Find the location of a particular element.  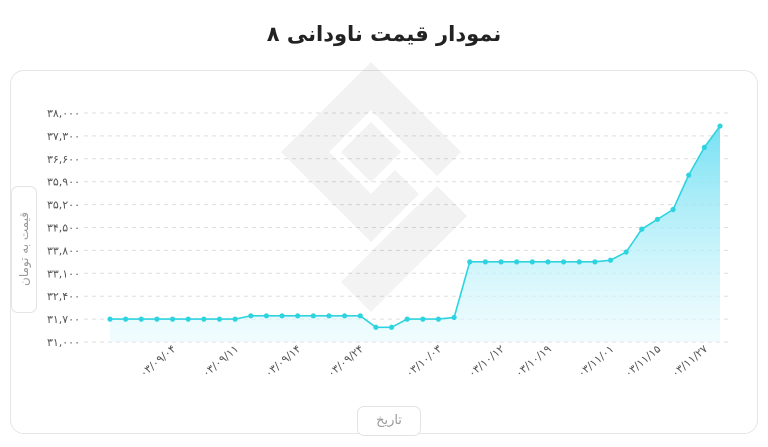

x-tick-label: ۰۳/۱۰/۰۳ is located at coordinates (423, 361).